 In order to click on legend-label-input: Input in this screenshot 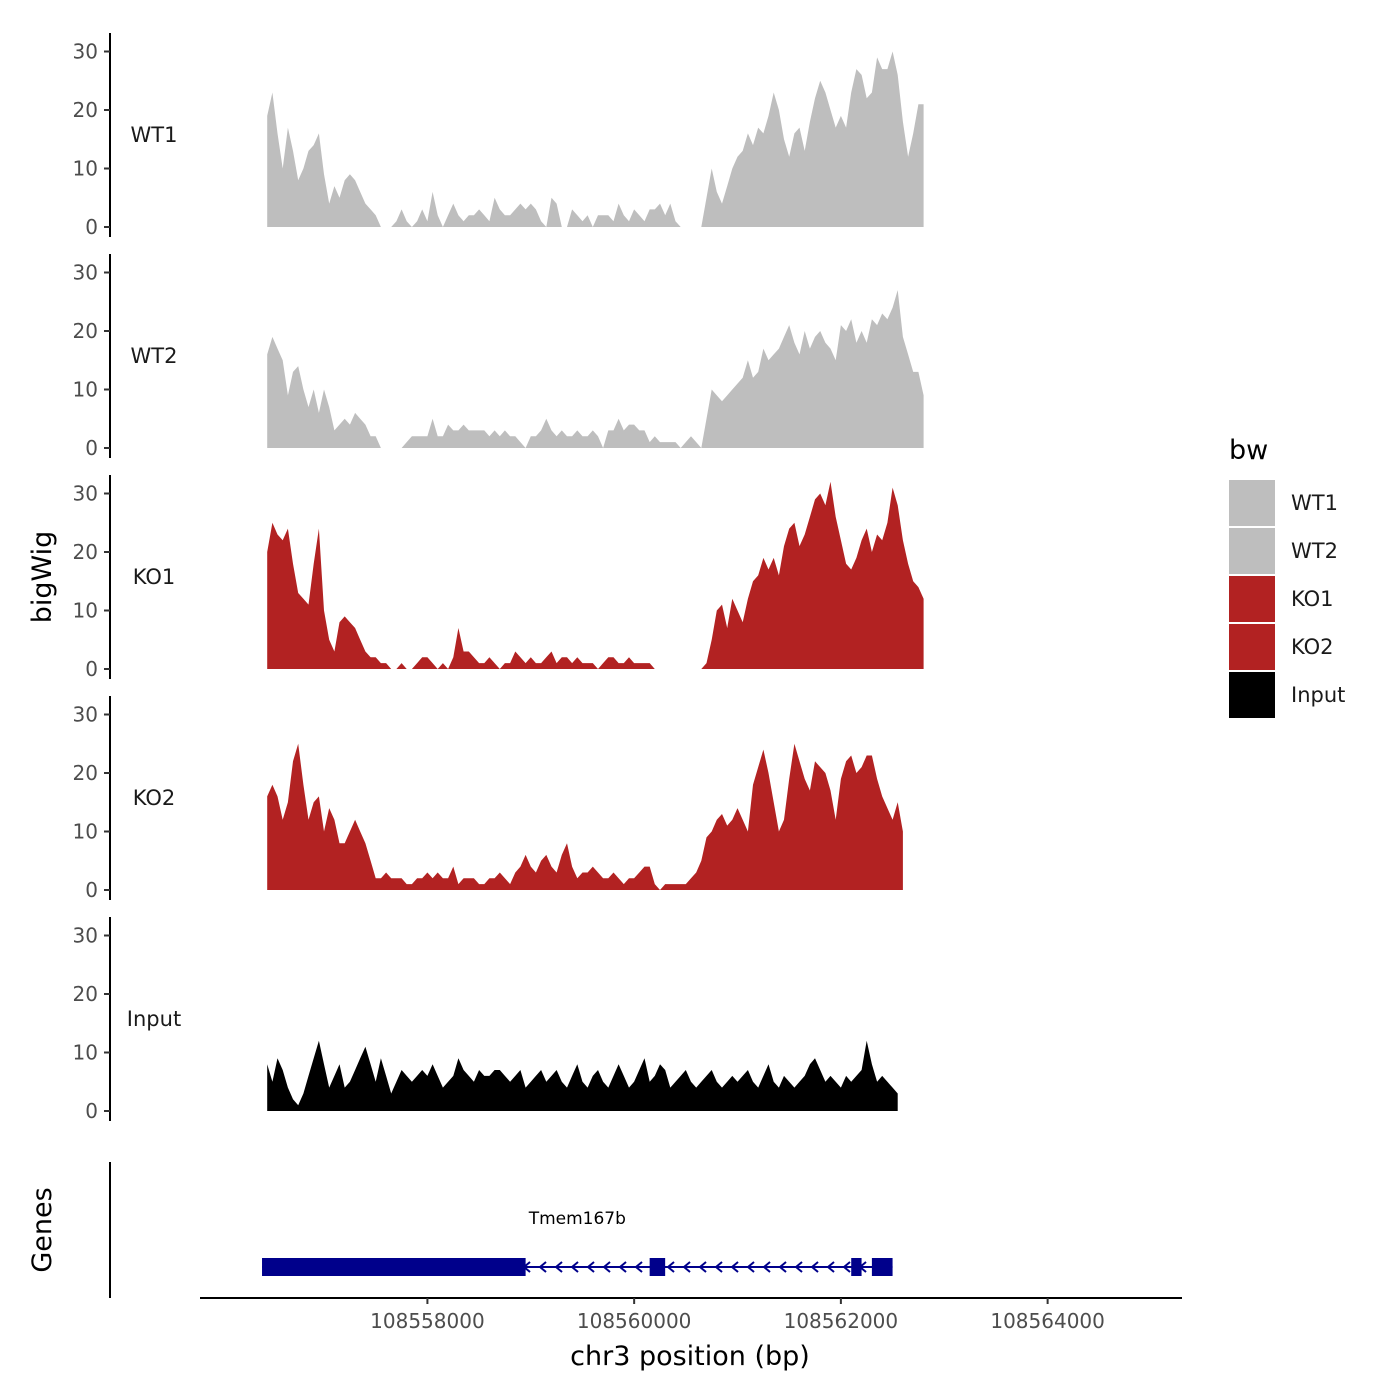, I will do `click(1318, 695)`.